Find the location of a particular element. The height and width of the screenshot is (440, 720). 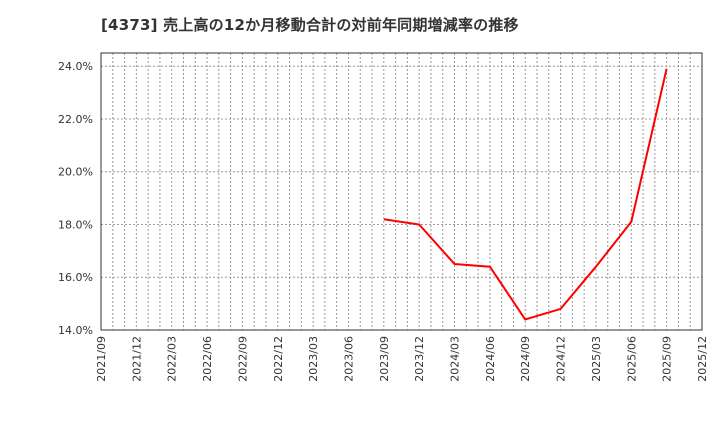

x-tick-label: 2022/03 is located at coordinates (172, 359).